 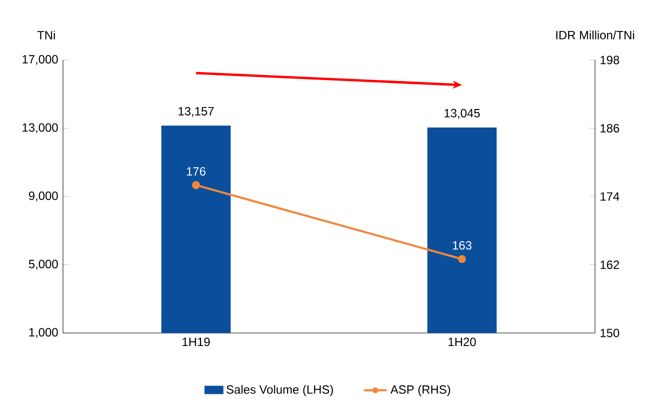 What do you see at coordinates (610, 333) in the screenshot?
I see `y2-tick-label: 150` at bounding box center [610, 333].